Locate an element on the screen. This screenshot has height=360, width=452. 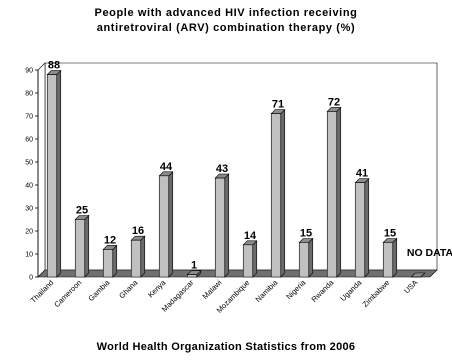
data-label: 14 is located at coordinates (250, 236).